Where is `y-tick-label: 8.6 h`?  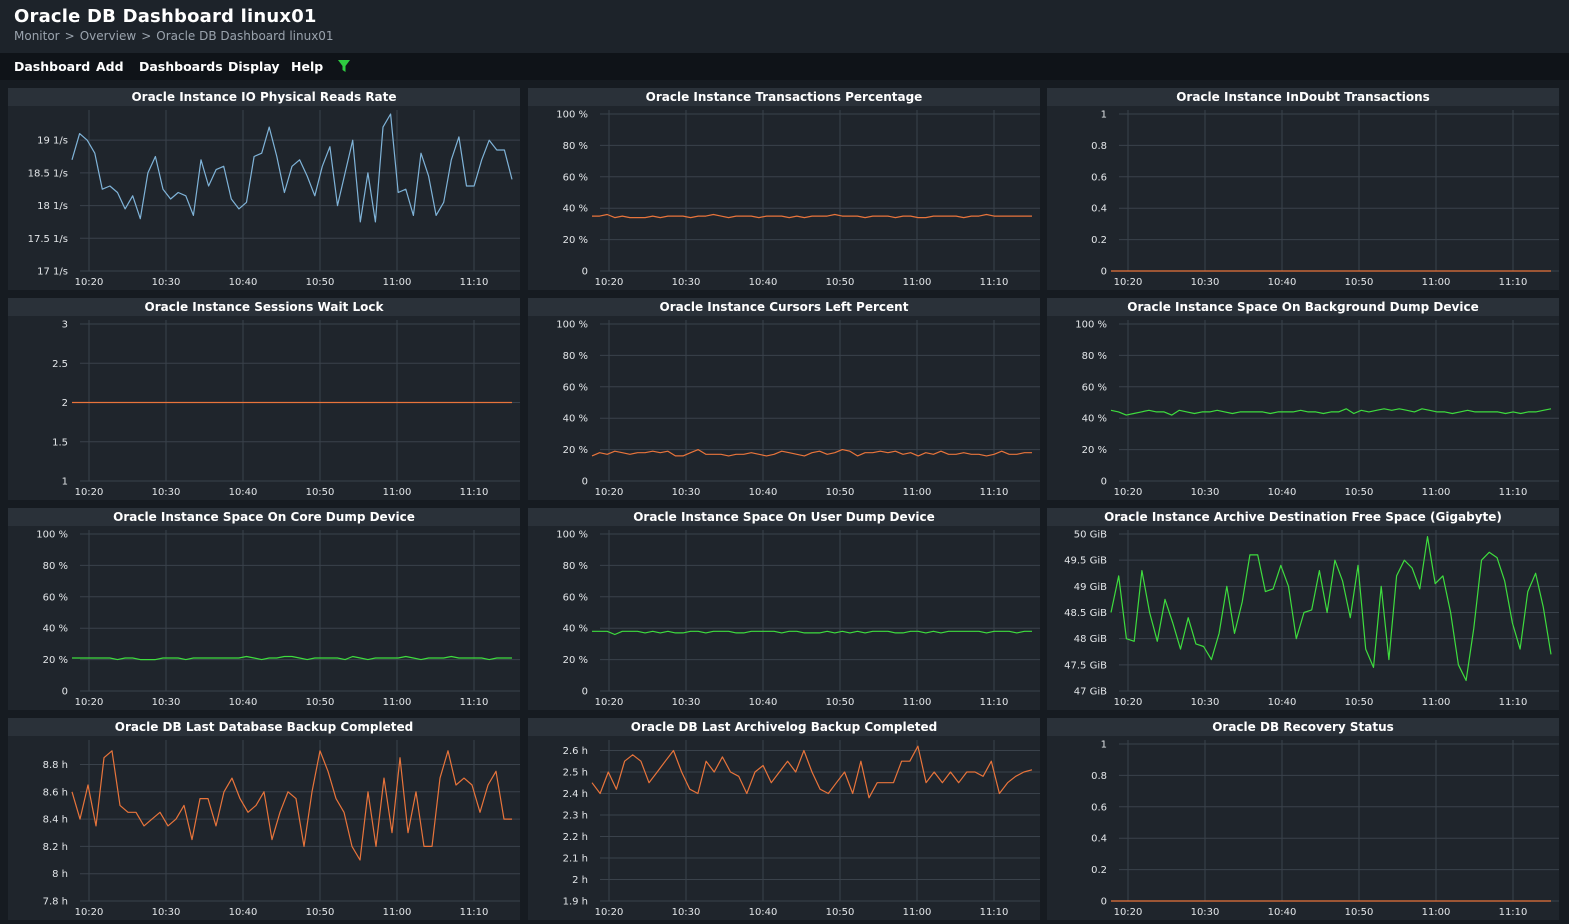
y-tick-label: 8.6 h is located at coordinates (55, 792).